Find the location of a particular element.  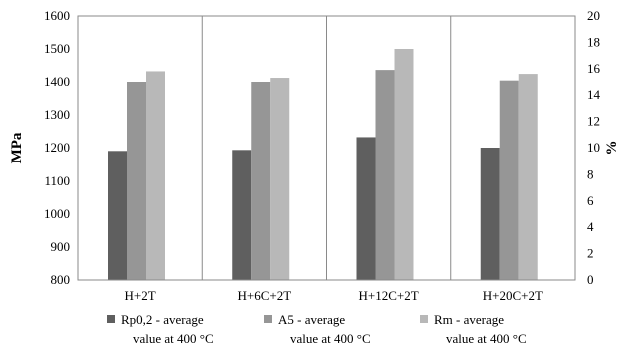

y-tick-label: 1000 is located at coordinates (57, 213).